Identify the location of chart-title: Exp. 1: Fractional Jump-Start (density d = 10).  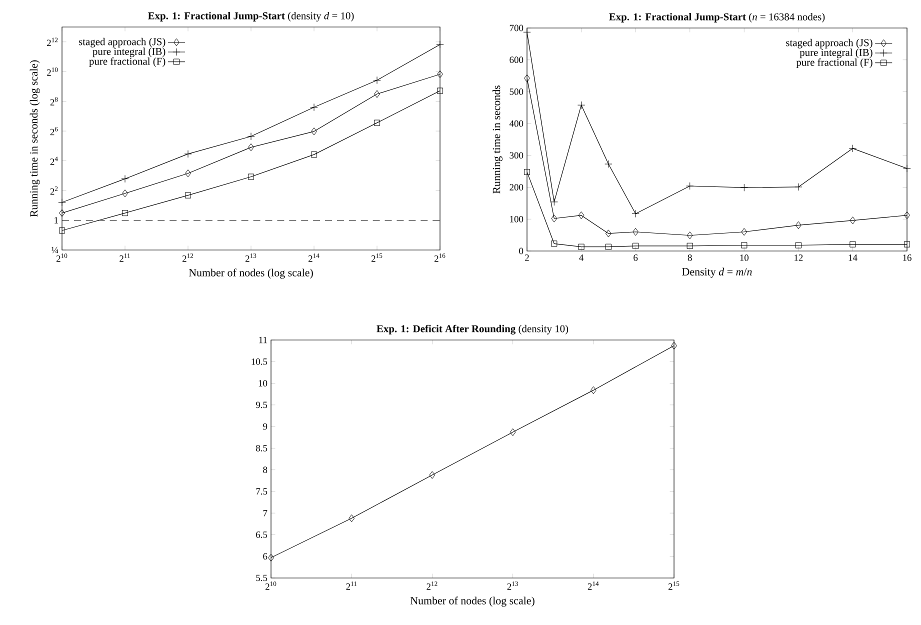
(251, 17).